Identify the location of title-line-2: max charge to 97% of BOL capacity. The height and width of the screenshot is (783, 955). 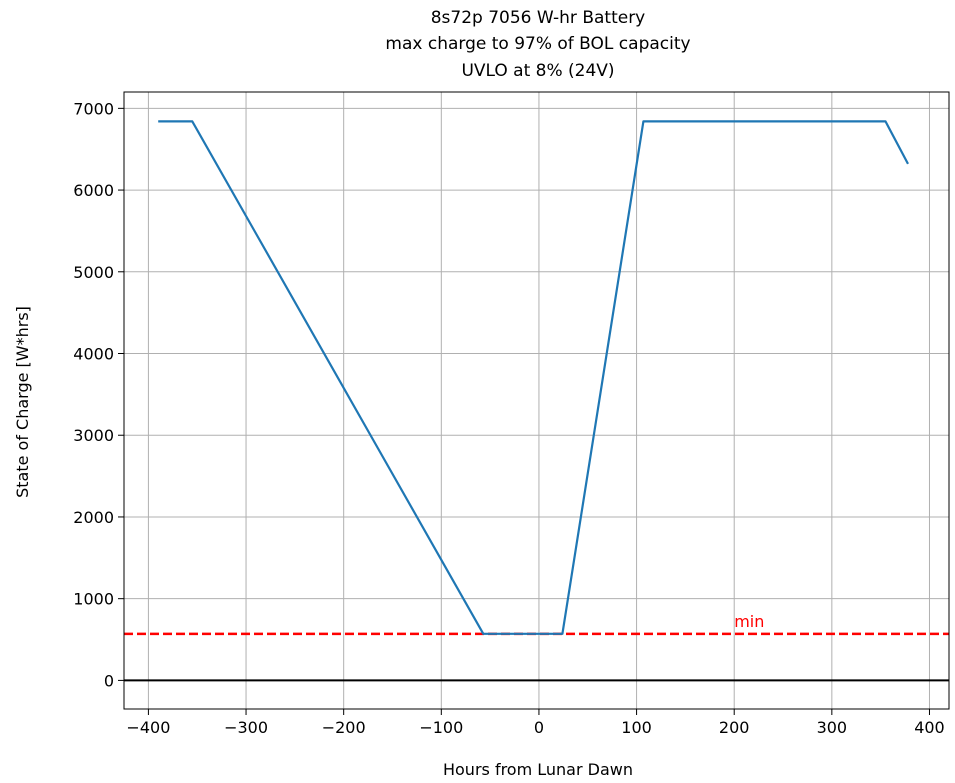
(537, 44).